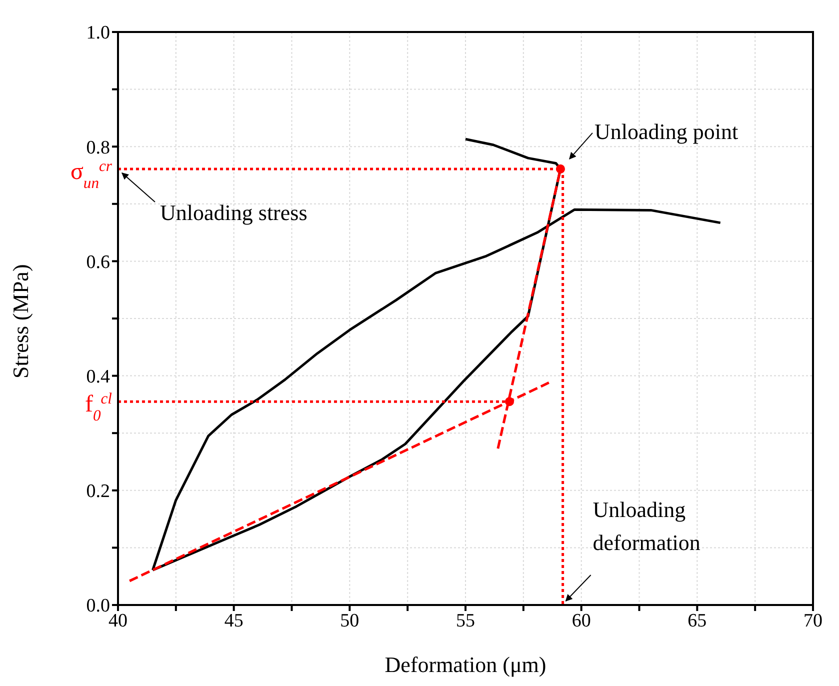  I want to click on y-tick-label: 0.4, so click(98, 377).